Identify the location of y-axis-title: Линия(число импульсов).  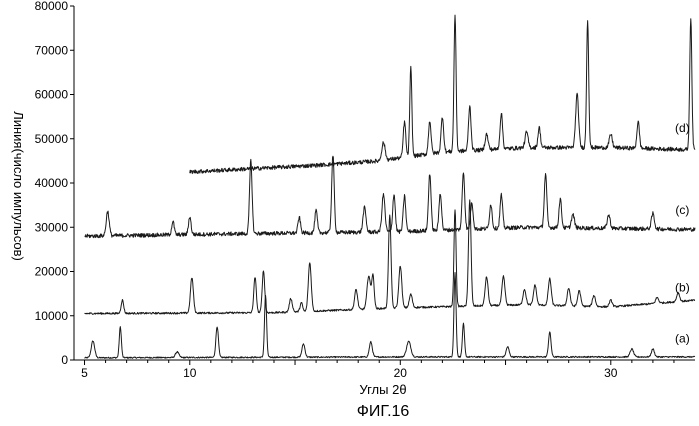
(18, 186).